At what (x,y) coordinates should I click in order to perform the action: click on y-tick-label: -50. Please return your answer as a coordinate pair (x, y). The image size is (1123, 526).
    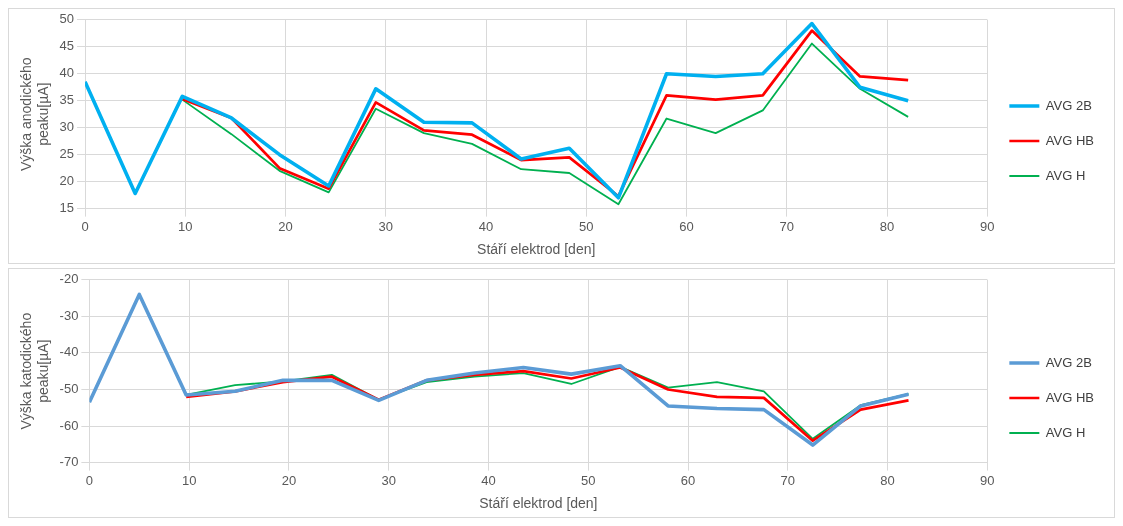
    Looking at the image, I should click on (69, 389).